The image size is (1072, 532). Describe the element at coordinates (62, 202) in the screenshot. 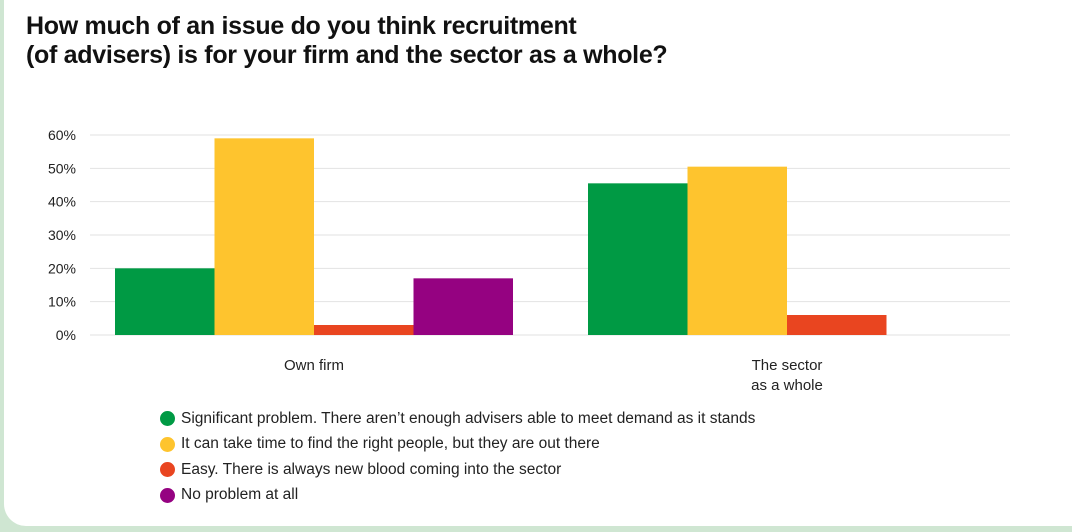

I see `y-tick-label: 40%` at that location.